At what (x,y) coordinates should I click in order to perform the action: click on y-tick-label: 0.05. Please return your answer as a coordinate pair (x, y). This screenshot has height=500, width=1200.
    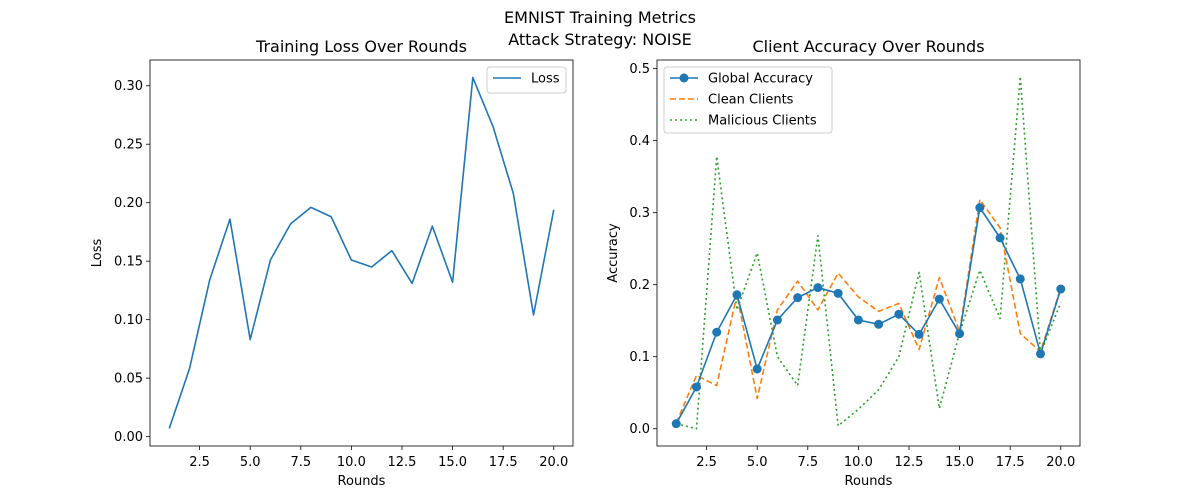
    Looking at the image, I should click on (128, 379).